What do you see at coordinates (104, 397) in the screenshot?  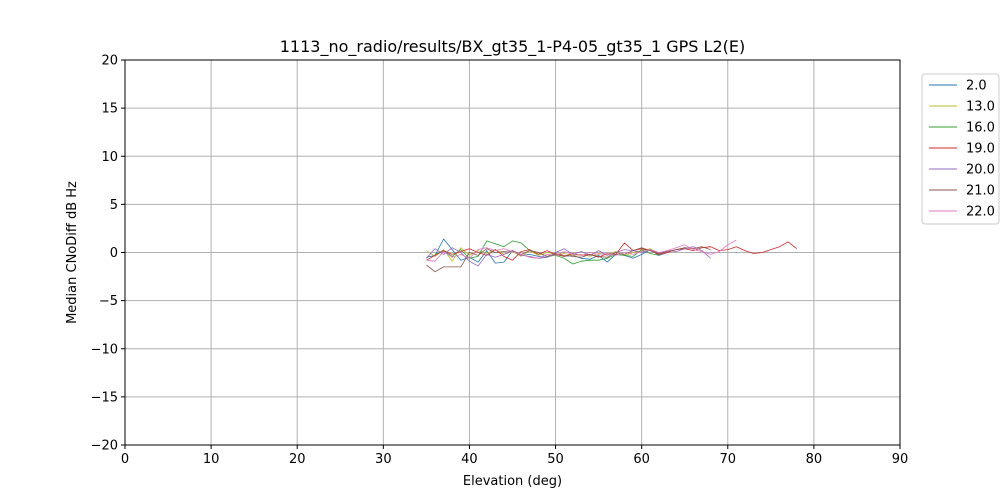 I see `y-tick-label: −15` at bounding box center [104, 397].